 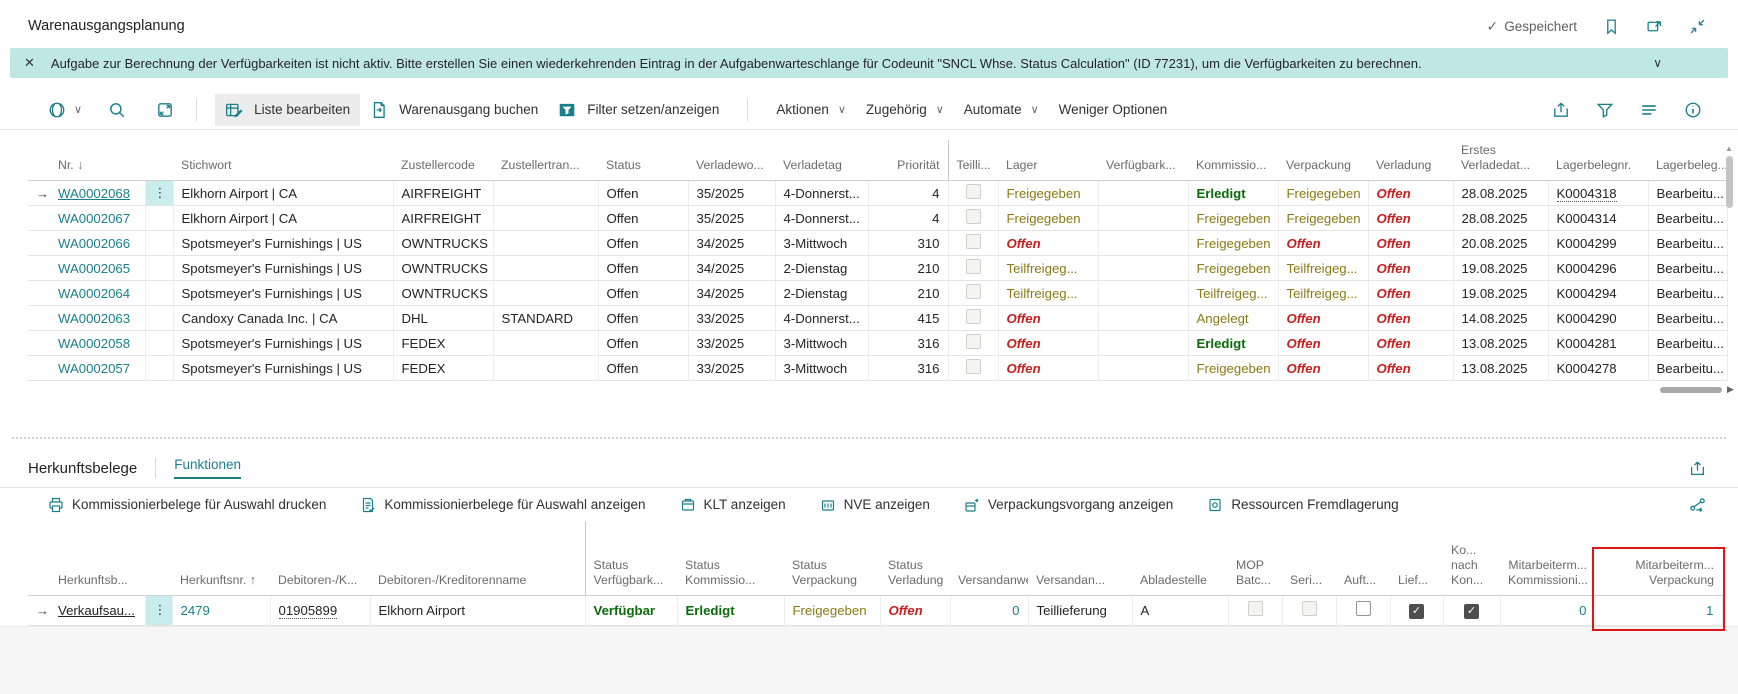 I want to click on cell-link-nr: WA0002063, so click(x=94, y=318).